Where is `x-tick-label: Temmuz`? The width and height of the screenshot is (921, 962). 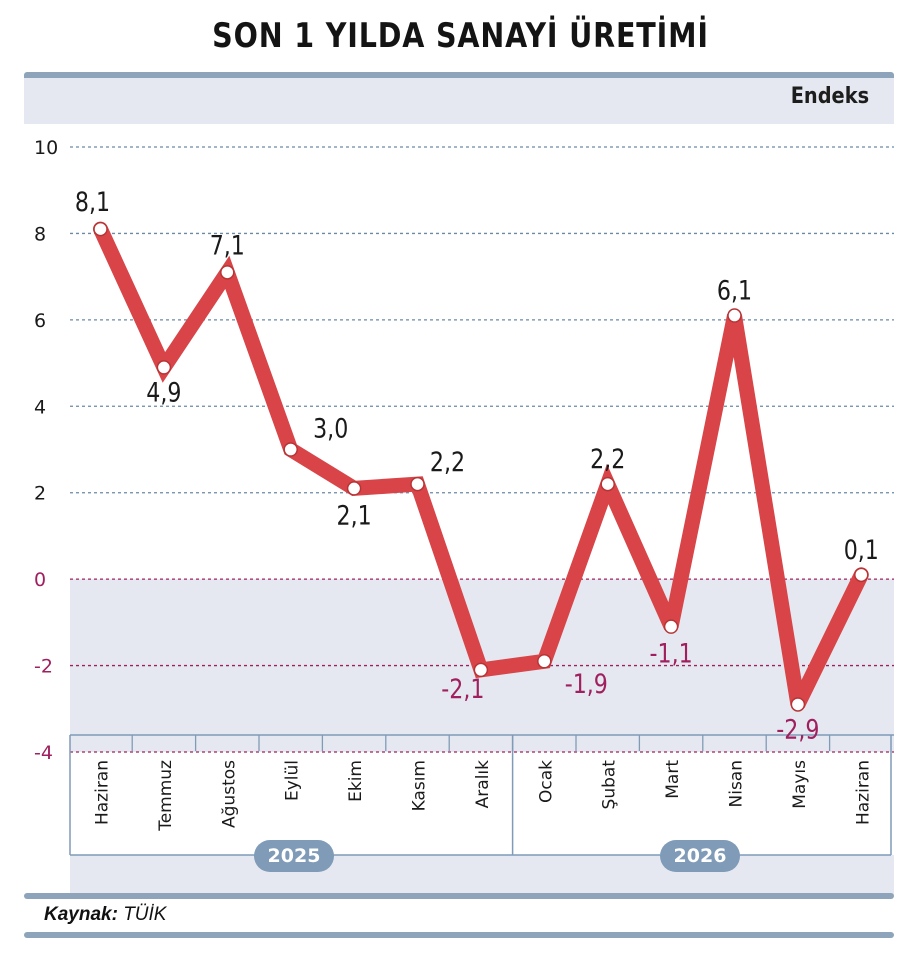
x-tick-label: Temmuz is located at coordinates (166, 796).